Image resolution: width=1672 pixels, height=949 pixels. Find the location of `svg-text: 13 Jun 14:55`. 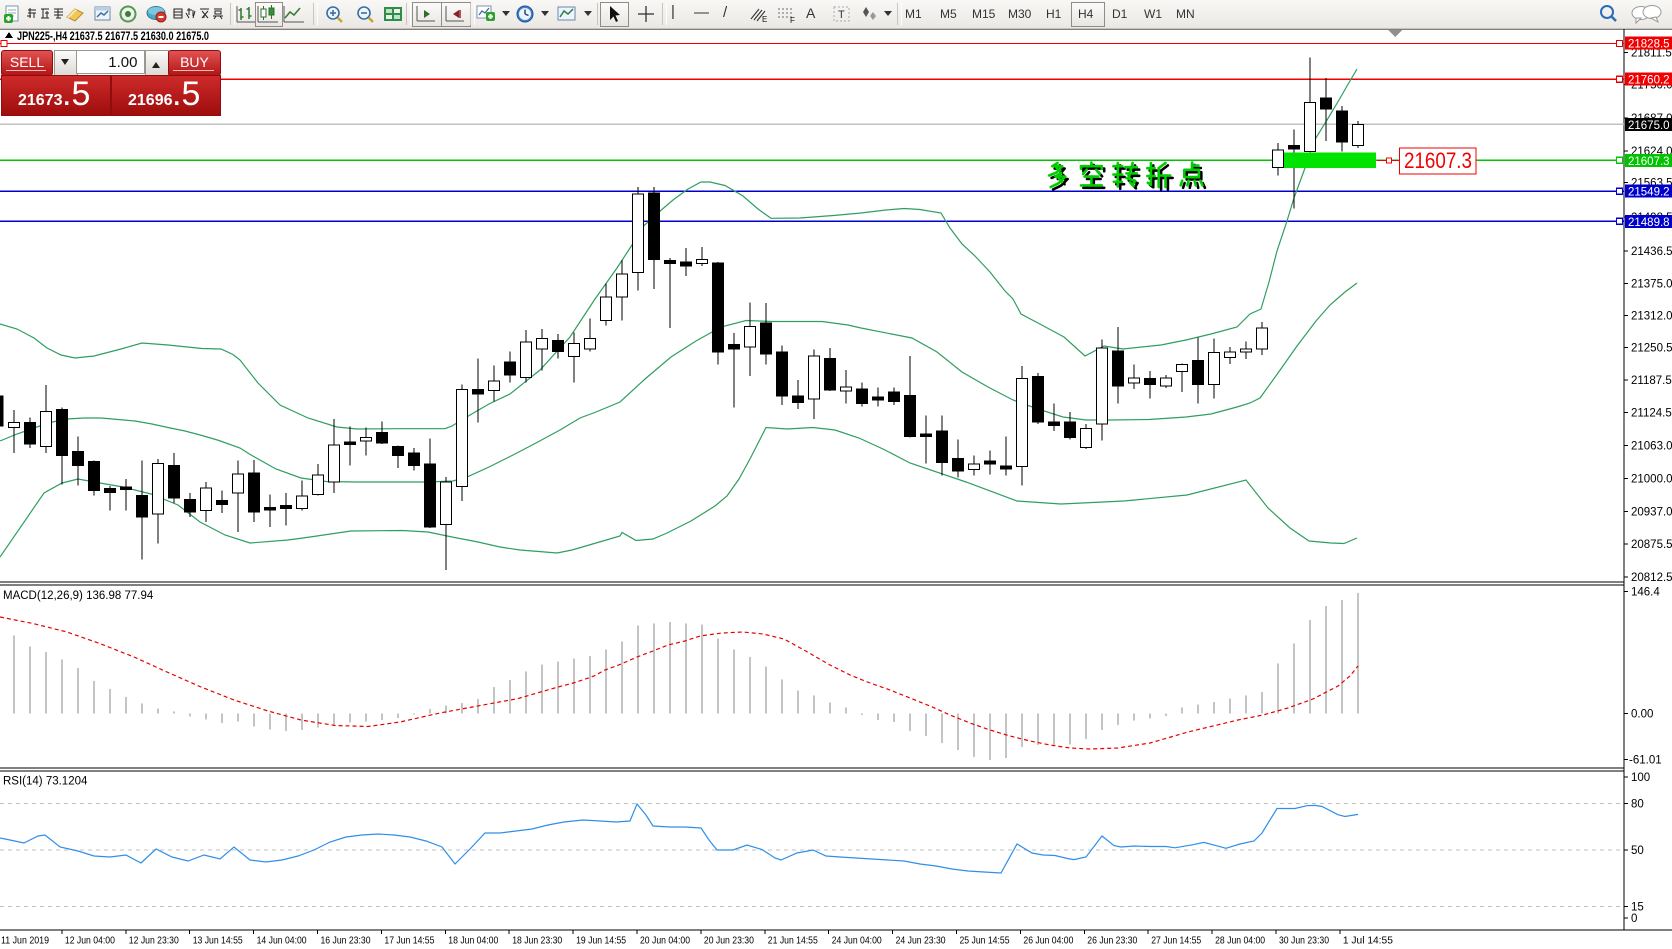

svg-text: 13 Jun 14:55 is located at coordinates (218, 941).